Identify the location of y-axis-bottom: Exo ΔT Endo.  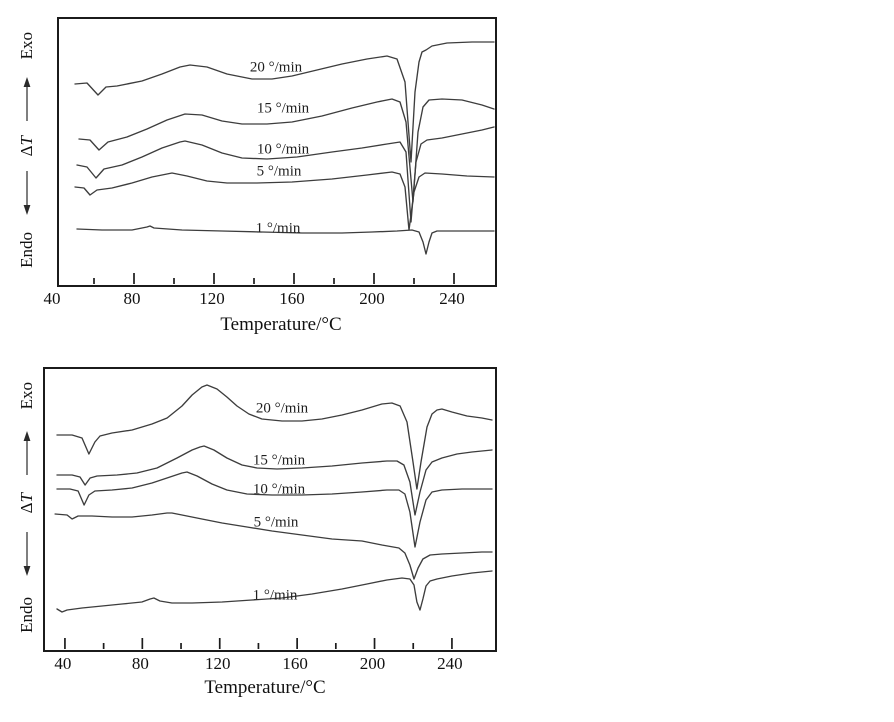
(27, 507).